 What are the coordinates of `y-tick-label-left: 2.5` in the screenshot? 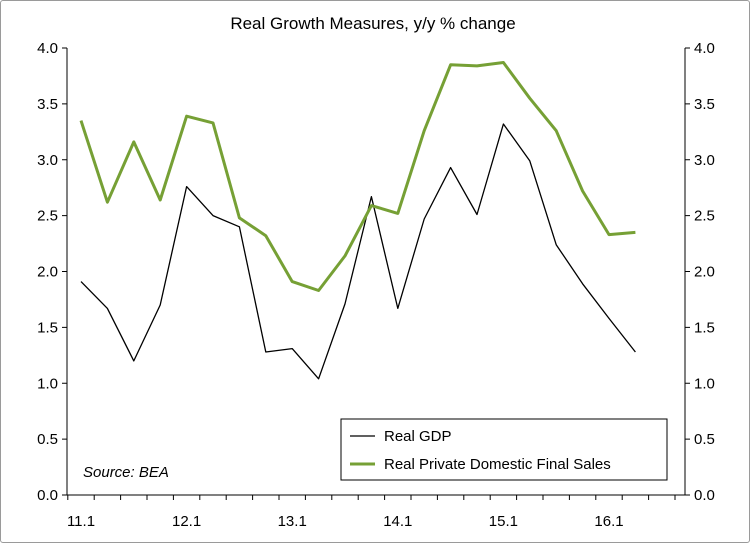 It's located at (47, 216).